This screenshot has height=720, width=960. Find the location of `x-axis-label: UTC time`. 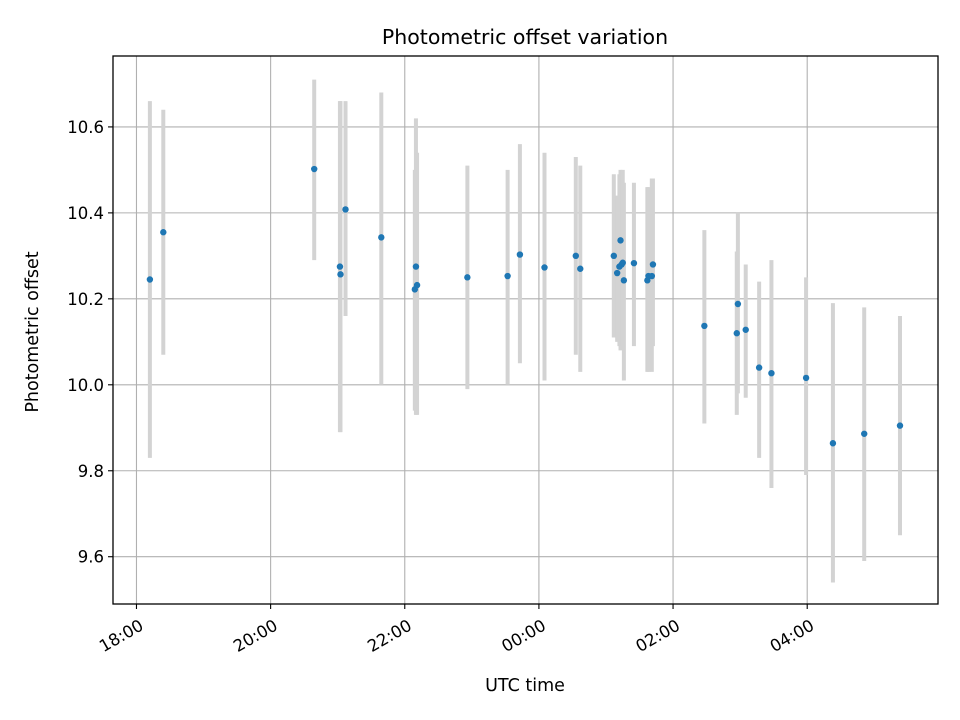

x-axis-label: UTC time is located at coordinates (525, 686).